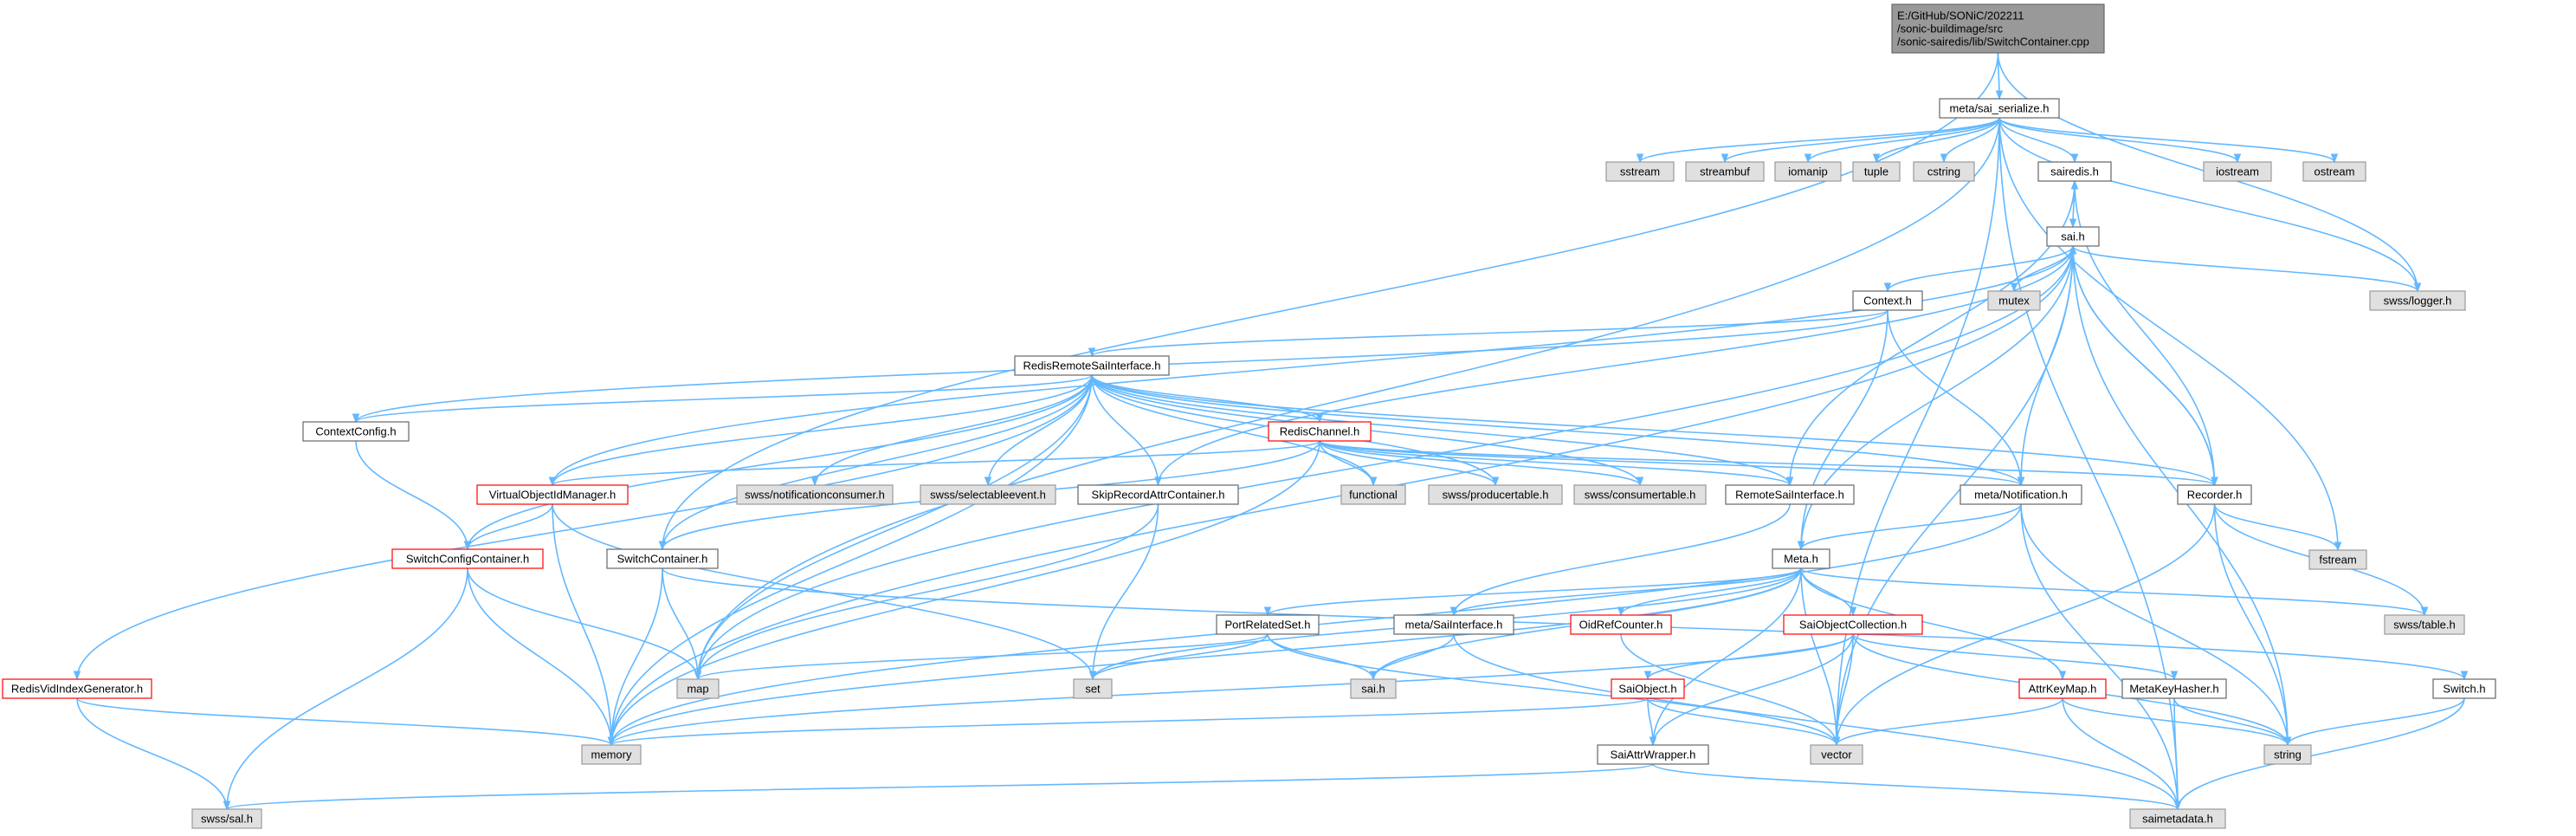 The width and height of the screenshot is (2576, 836). What do you see at coordinates (1955, 495) in the screenshot?
I see `edge-sai-h-to-vector` at bounding box center [1955, 495].